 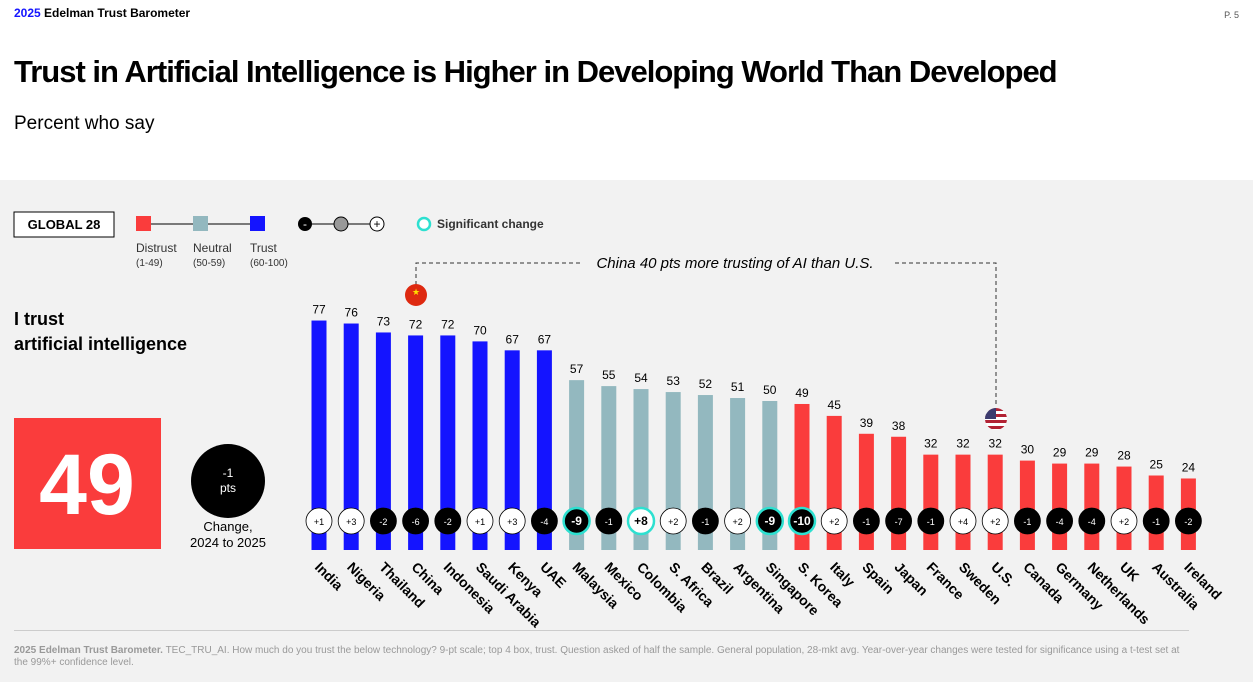 I want to click on value-label: 45, so click(x=835, y=405).